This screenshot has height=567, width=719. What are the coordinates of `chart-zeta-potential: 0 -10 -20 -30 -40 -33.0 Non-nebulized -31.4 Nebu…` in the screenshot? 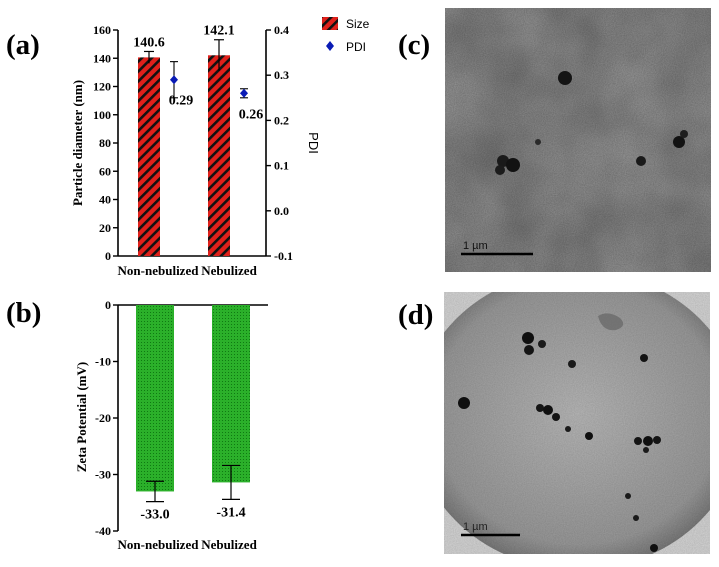 It's located at (181, 425).